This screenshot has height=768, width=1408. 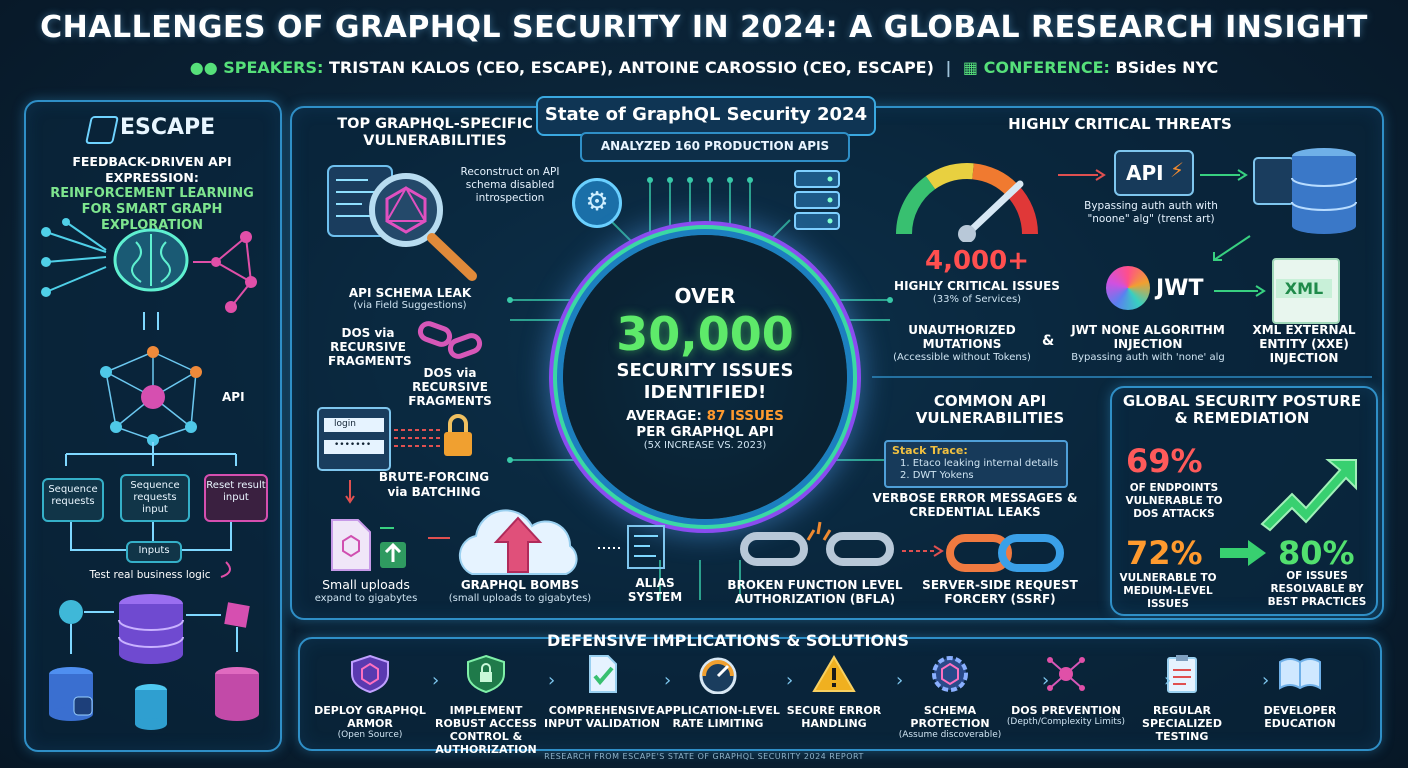 What do you see at coordinates (976, 464) in the screenshot?
I see `stack-trace-box` at bounding box center [976, 464].